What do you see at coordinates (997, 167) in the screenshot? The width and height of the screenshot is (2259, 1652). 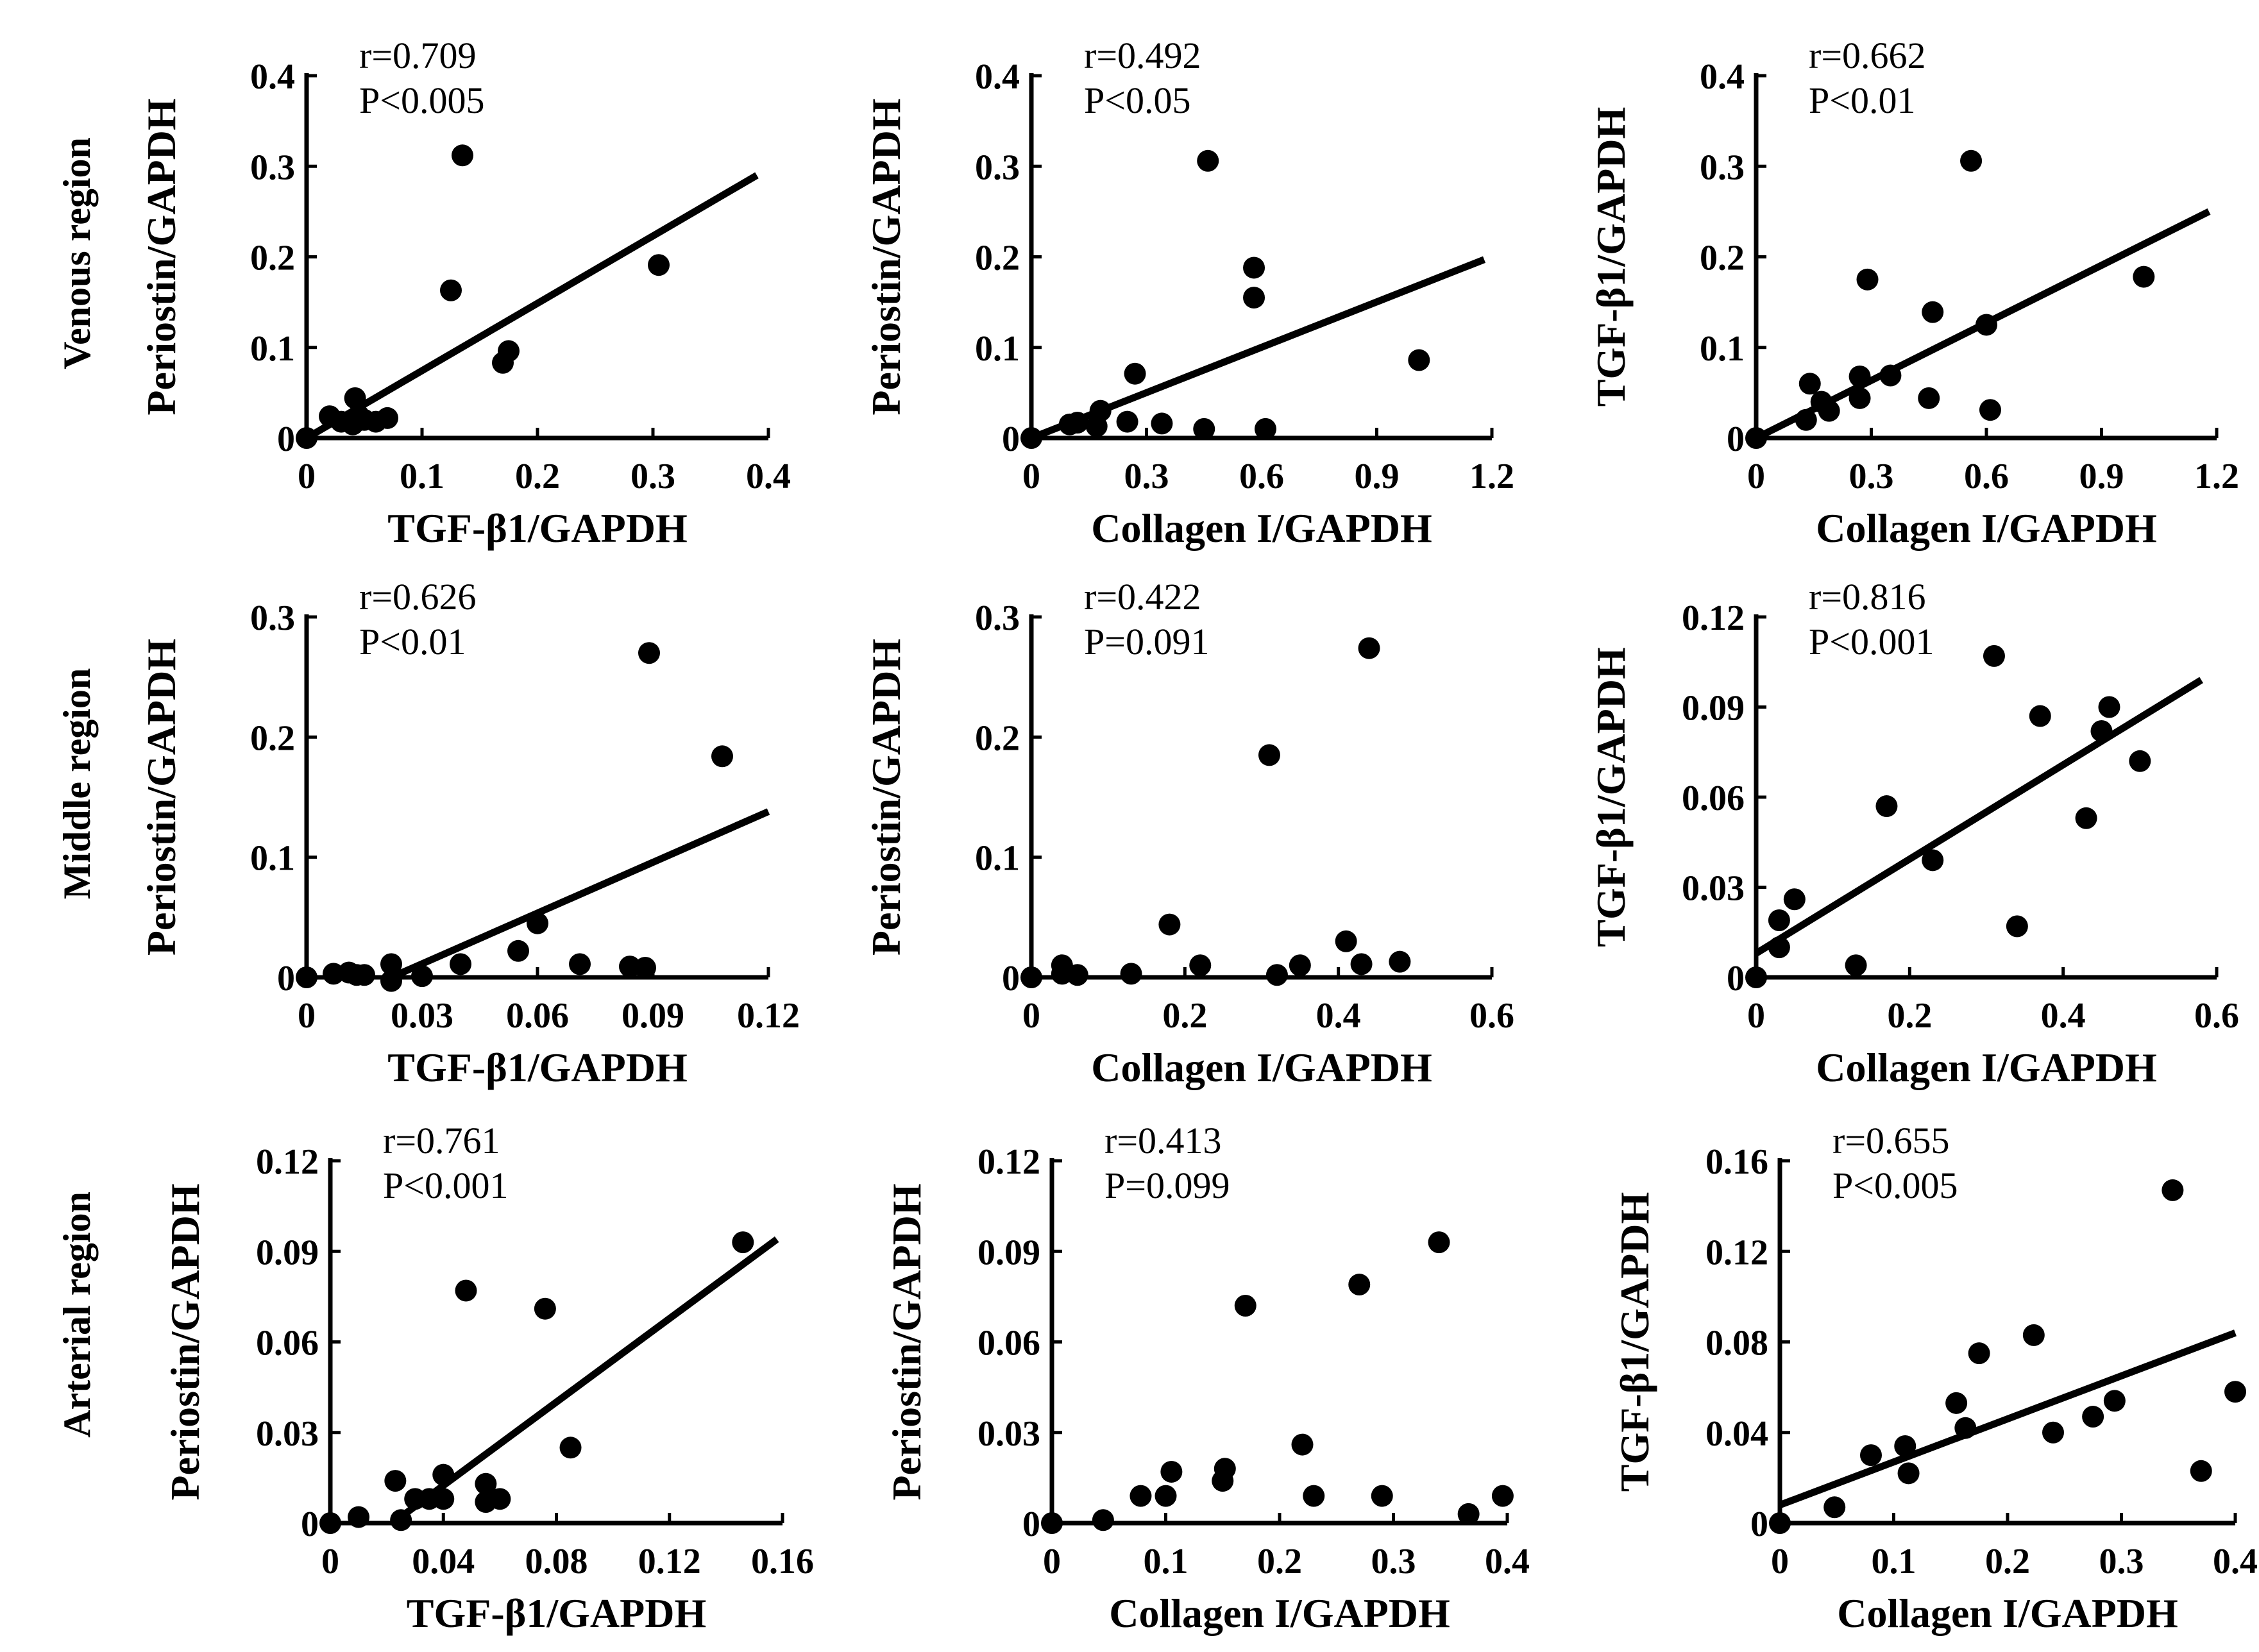 I see `y-tick-label: 0.3` at bounding box center [997, 167].